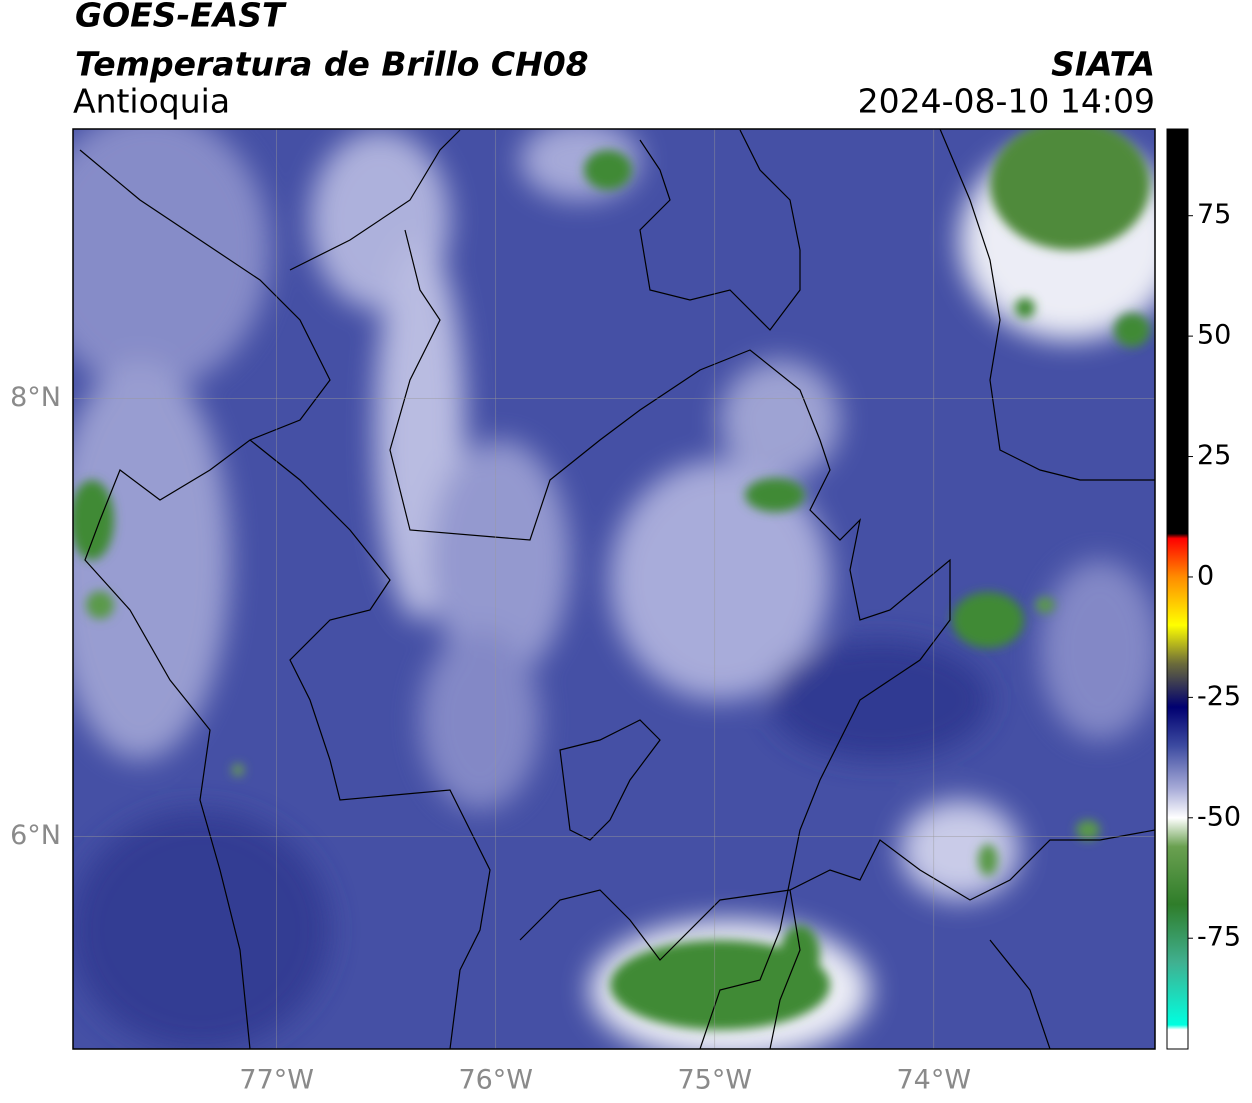 Image resolution: width=1252 pixels, height=1103 pixels. What do you see at coordinates (495, 1080) in the screenshot?
I see `x-tick-label: 76°W` at bounding box center [495, 1080].